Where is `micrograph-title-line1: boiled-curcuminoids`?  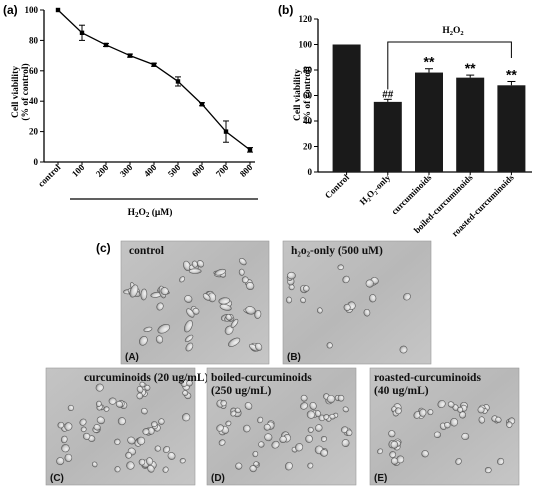
micrograph-title-line1: boiled-curcuminoids is located at coordinates (261, 378).